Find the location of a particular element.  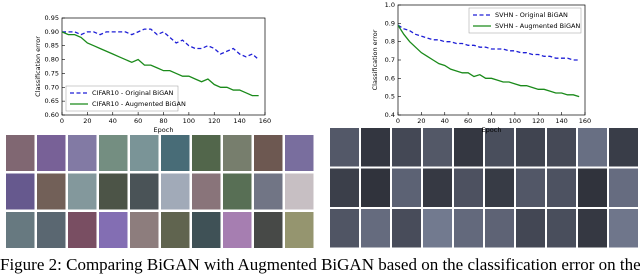

y-tick-label: 0.95 is located at coordinates (52, 18).